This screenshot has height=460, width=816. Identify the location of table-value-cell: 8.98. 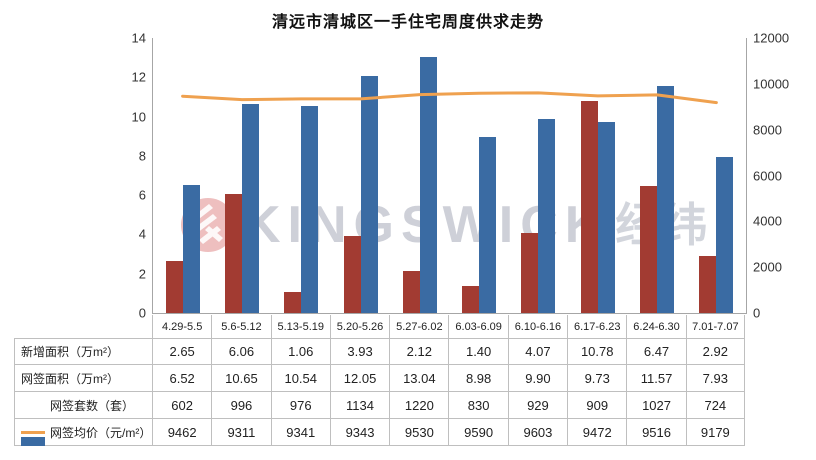
(478, 378).